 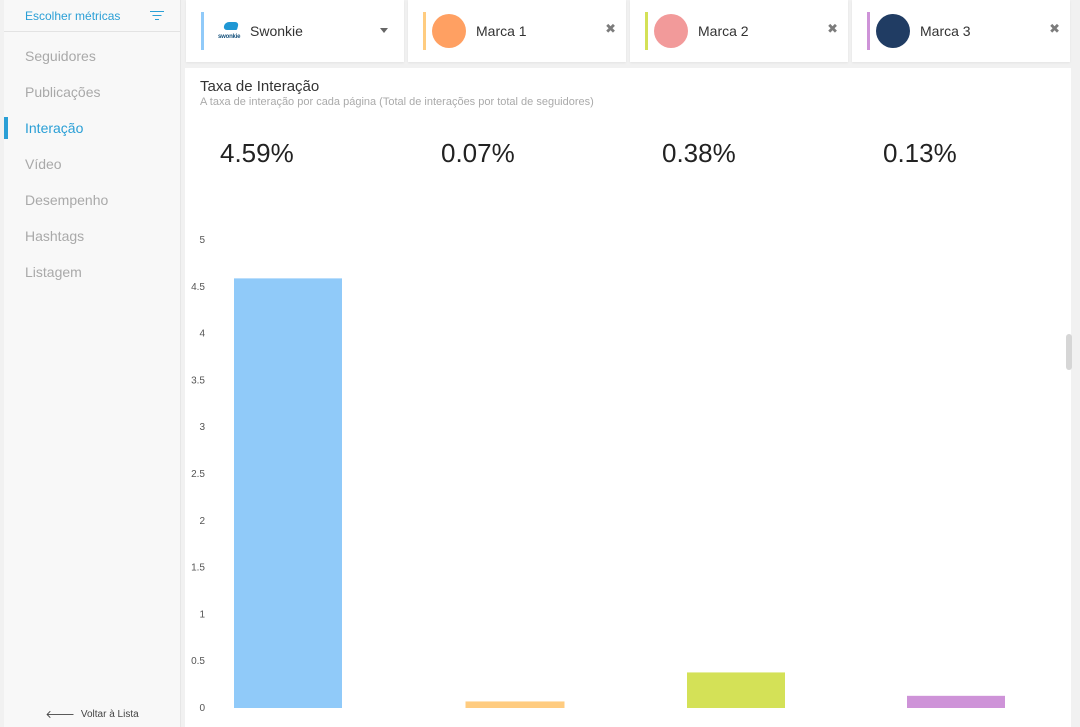 What do you see at coordinates (63, 92) in the screenshot?
I see `sidebar-item-publicacoes: Publicações` at bounding box center [63, 92].